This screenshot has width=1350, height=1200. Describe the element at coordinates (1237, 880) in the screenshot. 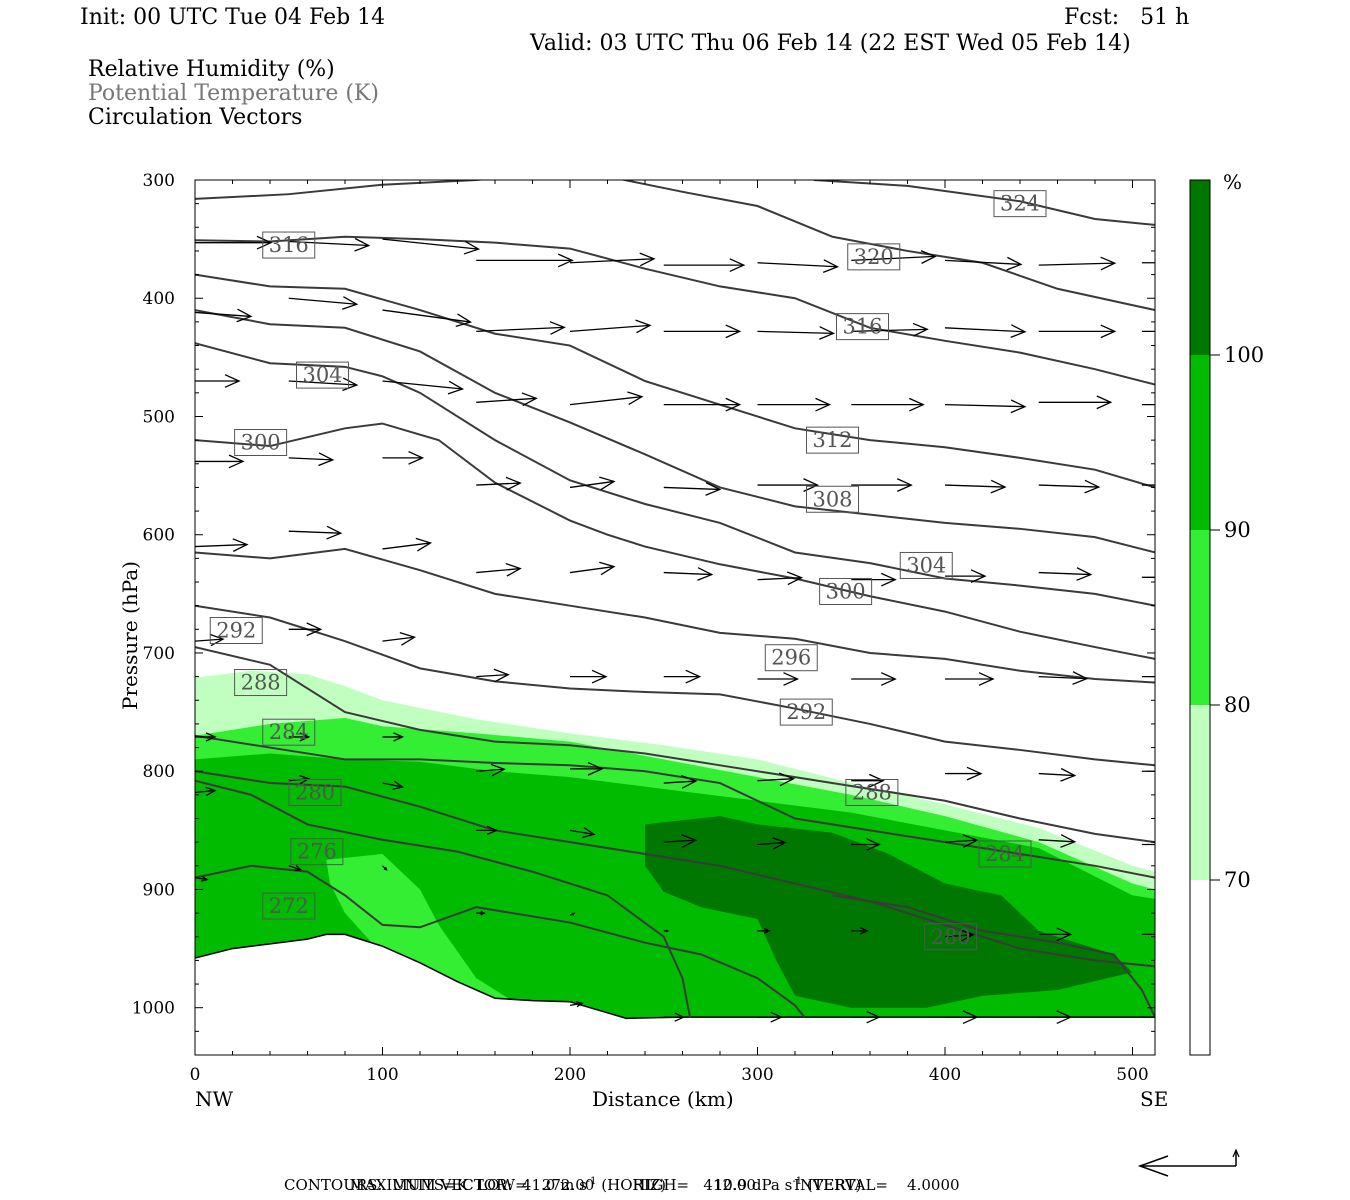

I see `colorbar-level-label: 70` at that location.